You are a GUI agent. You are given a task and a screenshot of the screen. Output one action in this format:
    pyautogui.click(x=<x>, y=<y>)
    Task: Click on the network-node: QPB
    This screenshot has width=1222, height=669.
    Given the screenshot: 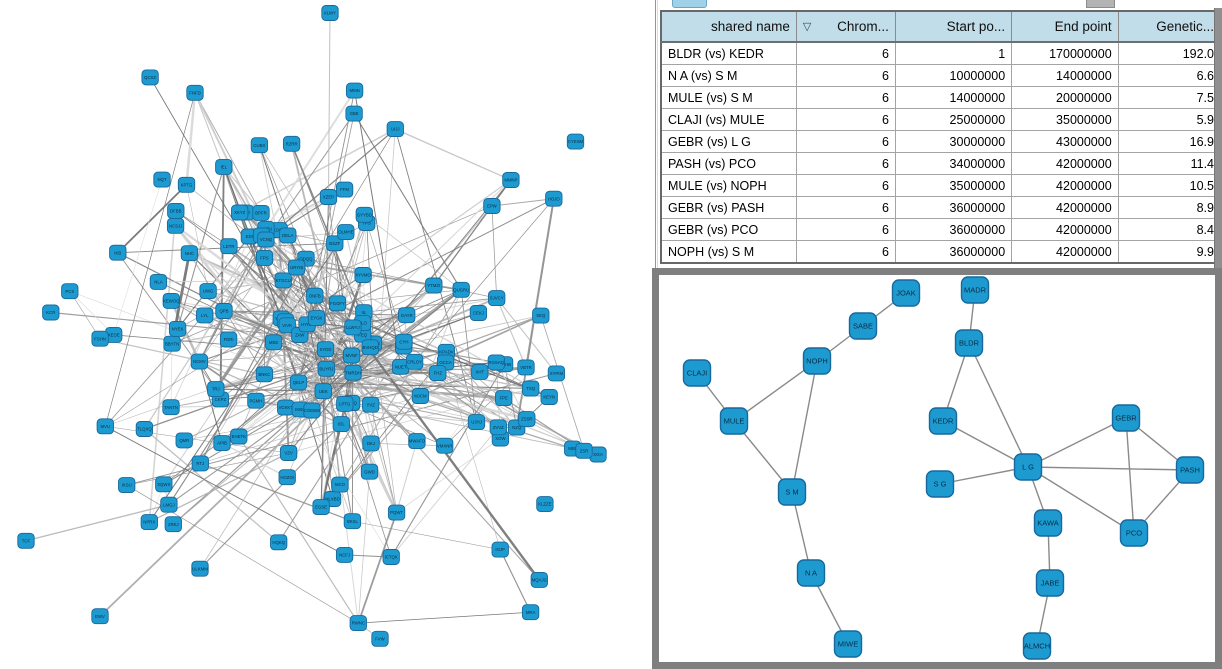 What is the action you would take?
    pyautogui.click(x=224, y=311)
    